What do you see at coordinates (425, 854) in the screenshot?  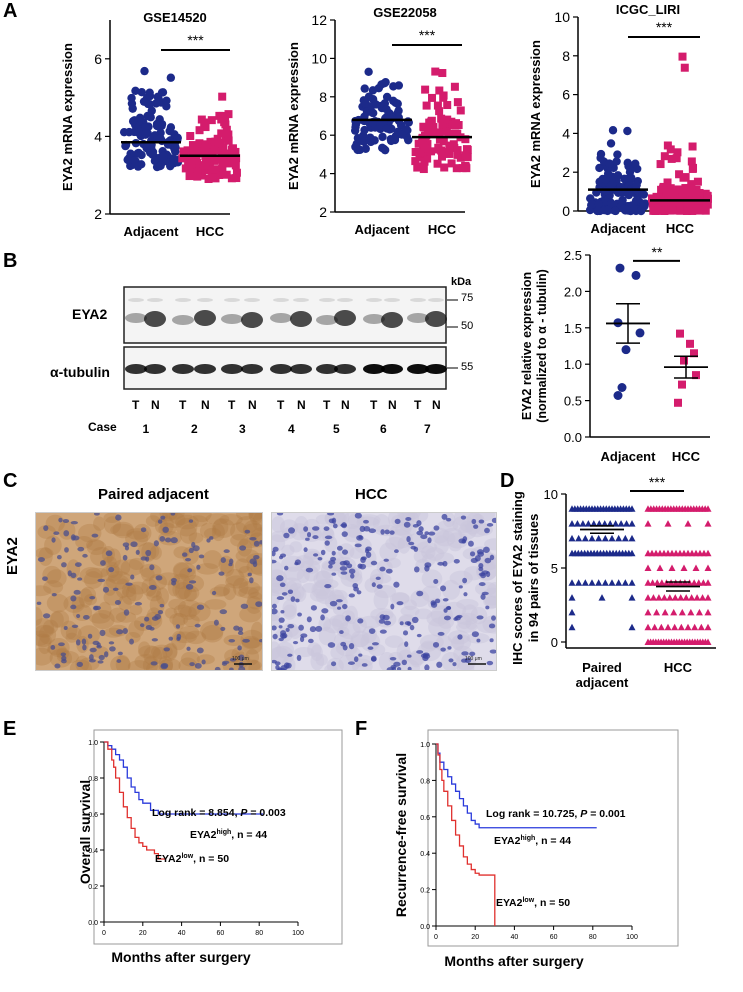 I see `y-tick-label: 0.4` at bounding box center [425, 854].